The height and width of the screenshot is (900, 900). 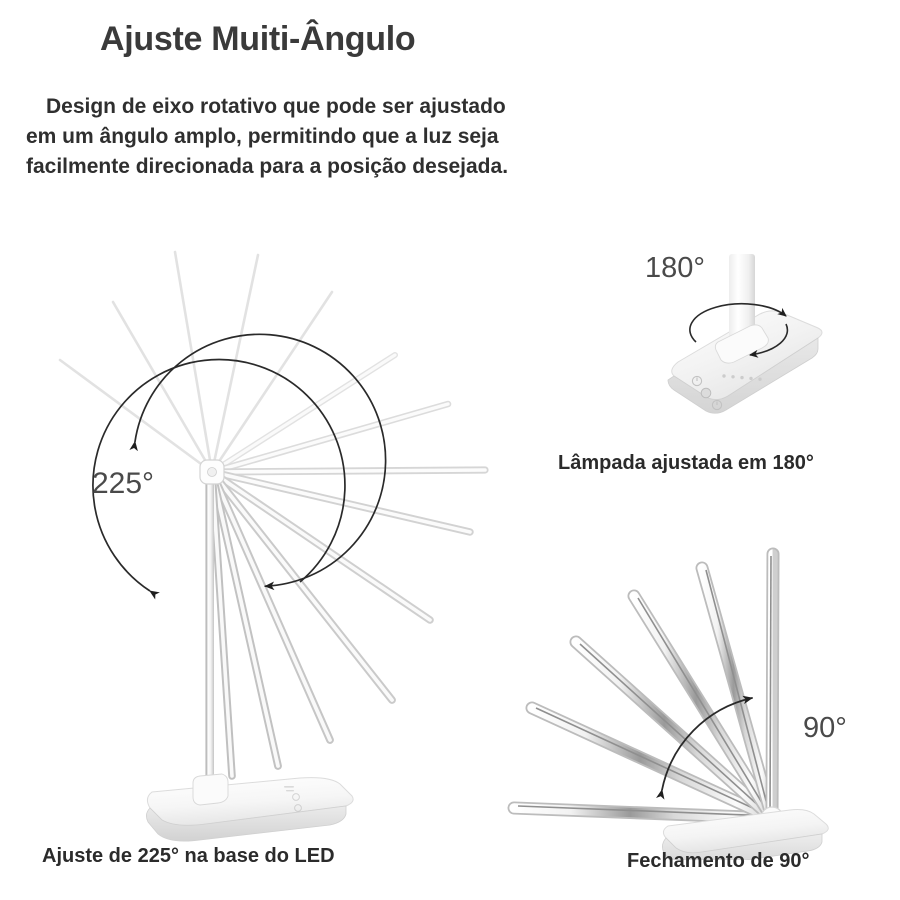 I want to click on lamp-support-post, so click(x=209, y=628).